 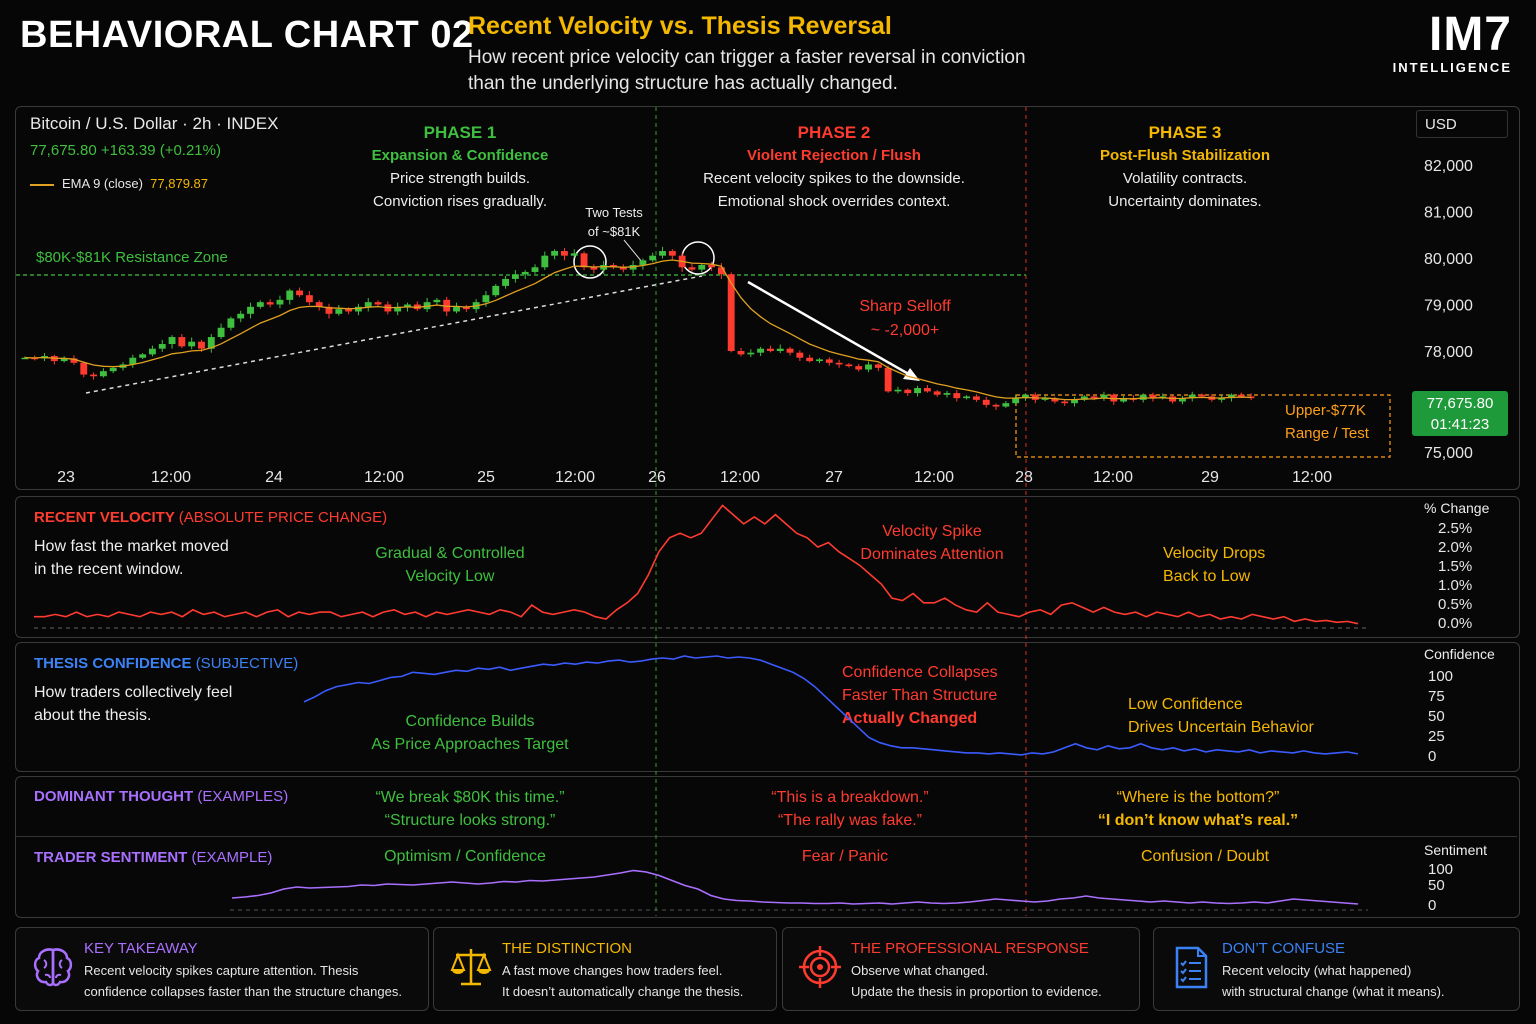 I want to click on ema-label: EMA 9 (close), so click(x=102, y=183).